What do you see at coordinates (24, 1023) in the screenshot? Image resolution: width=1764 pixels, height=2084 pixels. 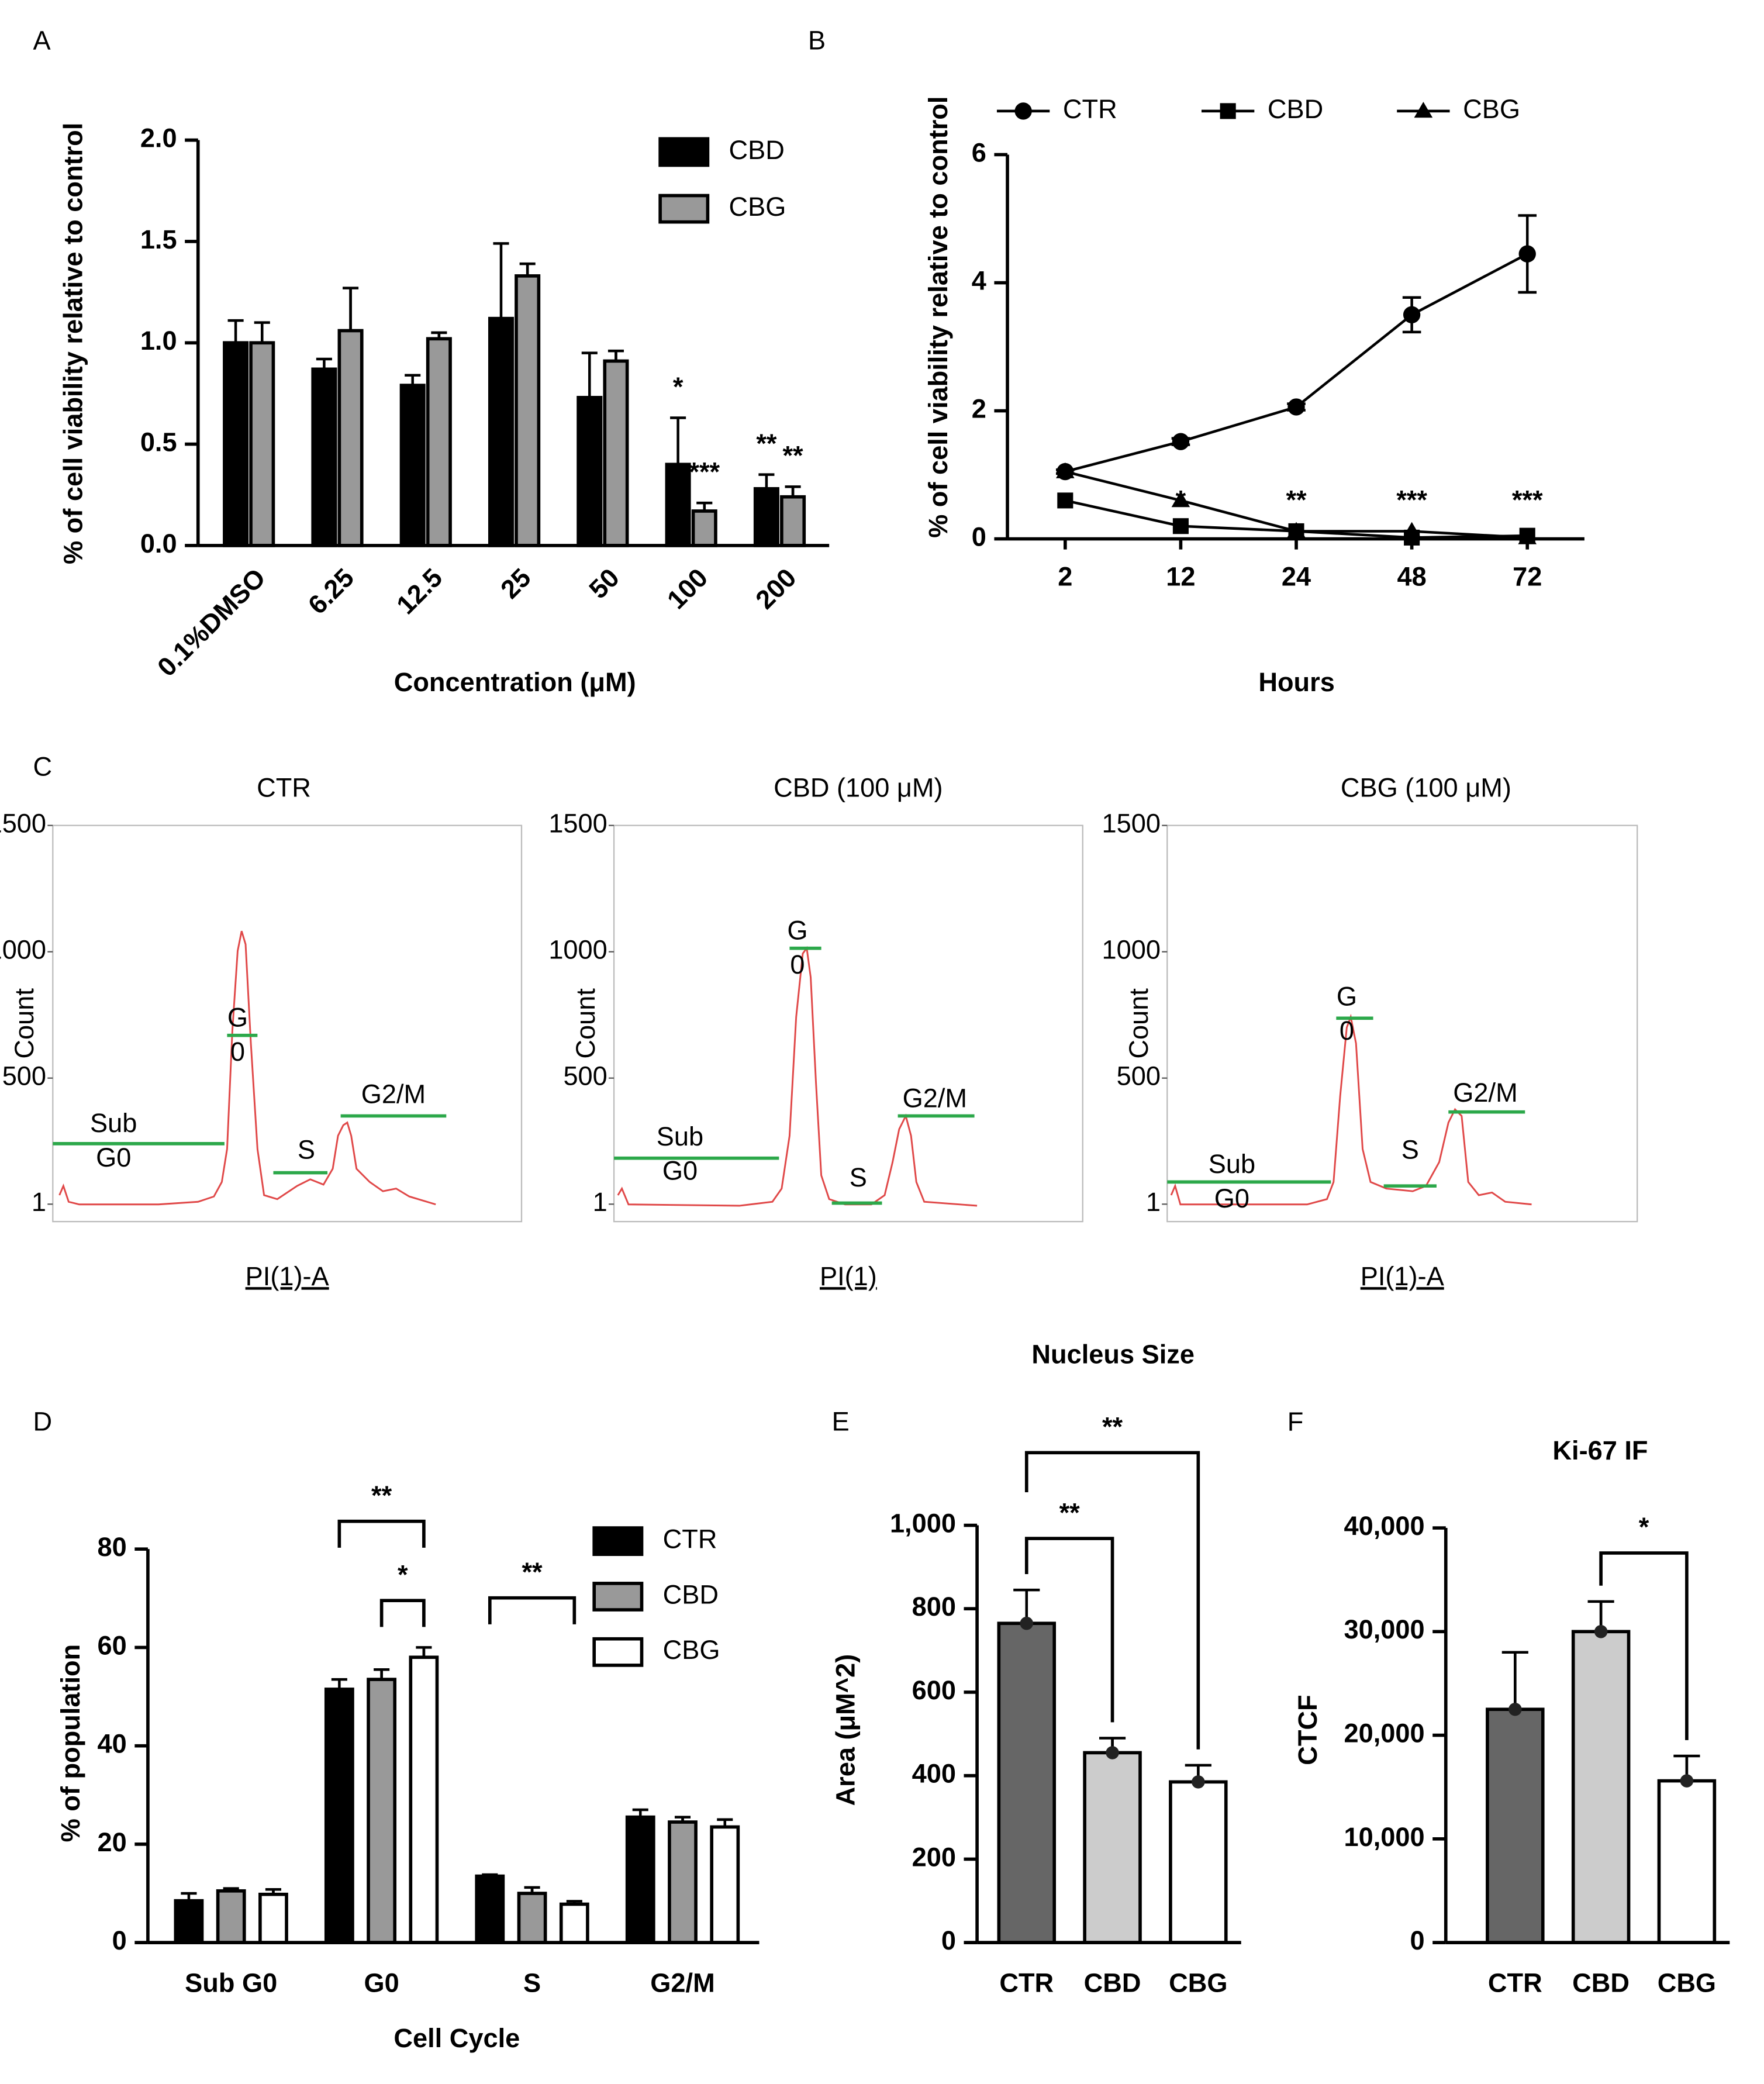 I see `y-axis-label: Count` at bounding box center [24, 1023].